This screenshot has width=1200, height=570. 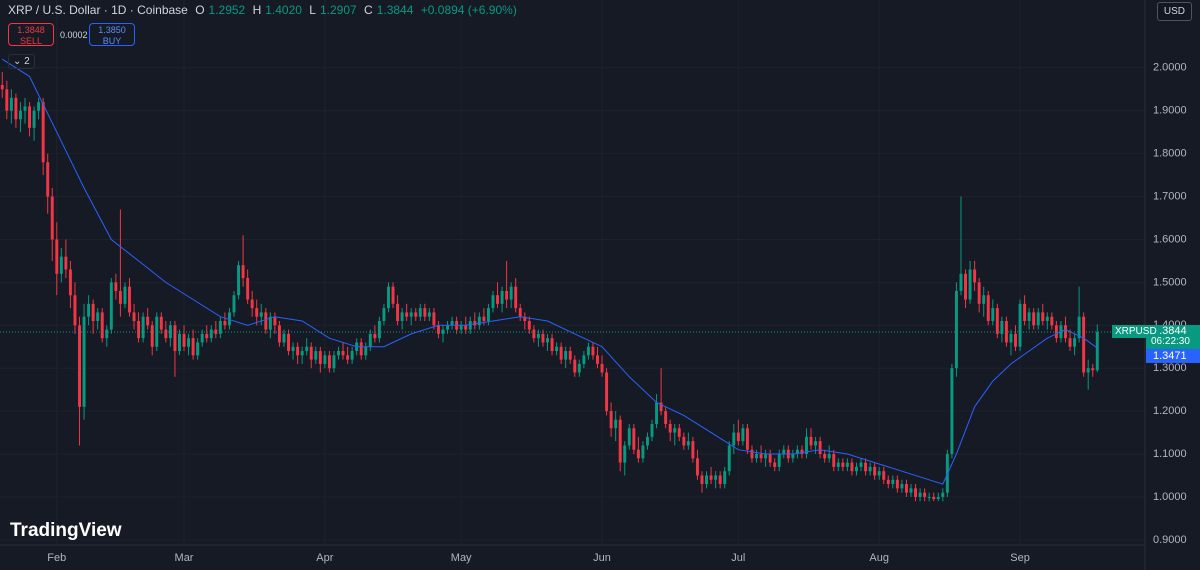 What do you see at coordinates (56, 558) in the screenshot?
I see `x-tick-label: Feb` at bounding box center [56, 558].